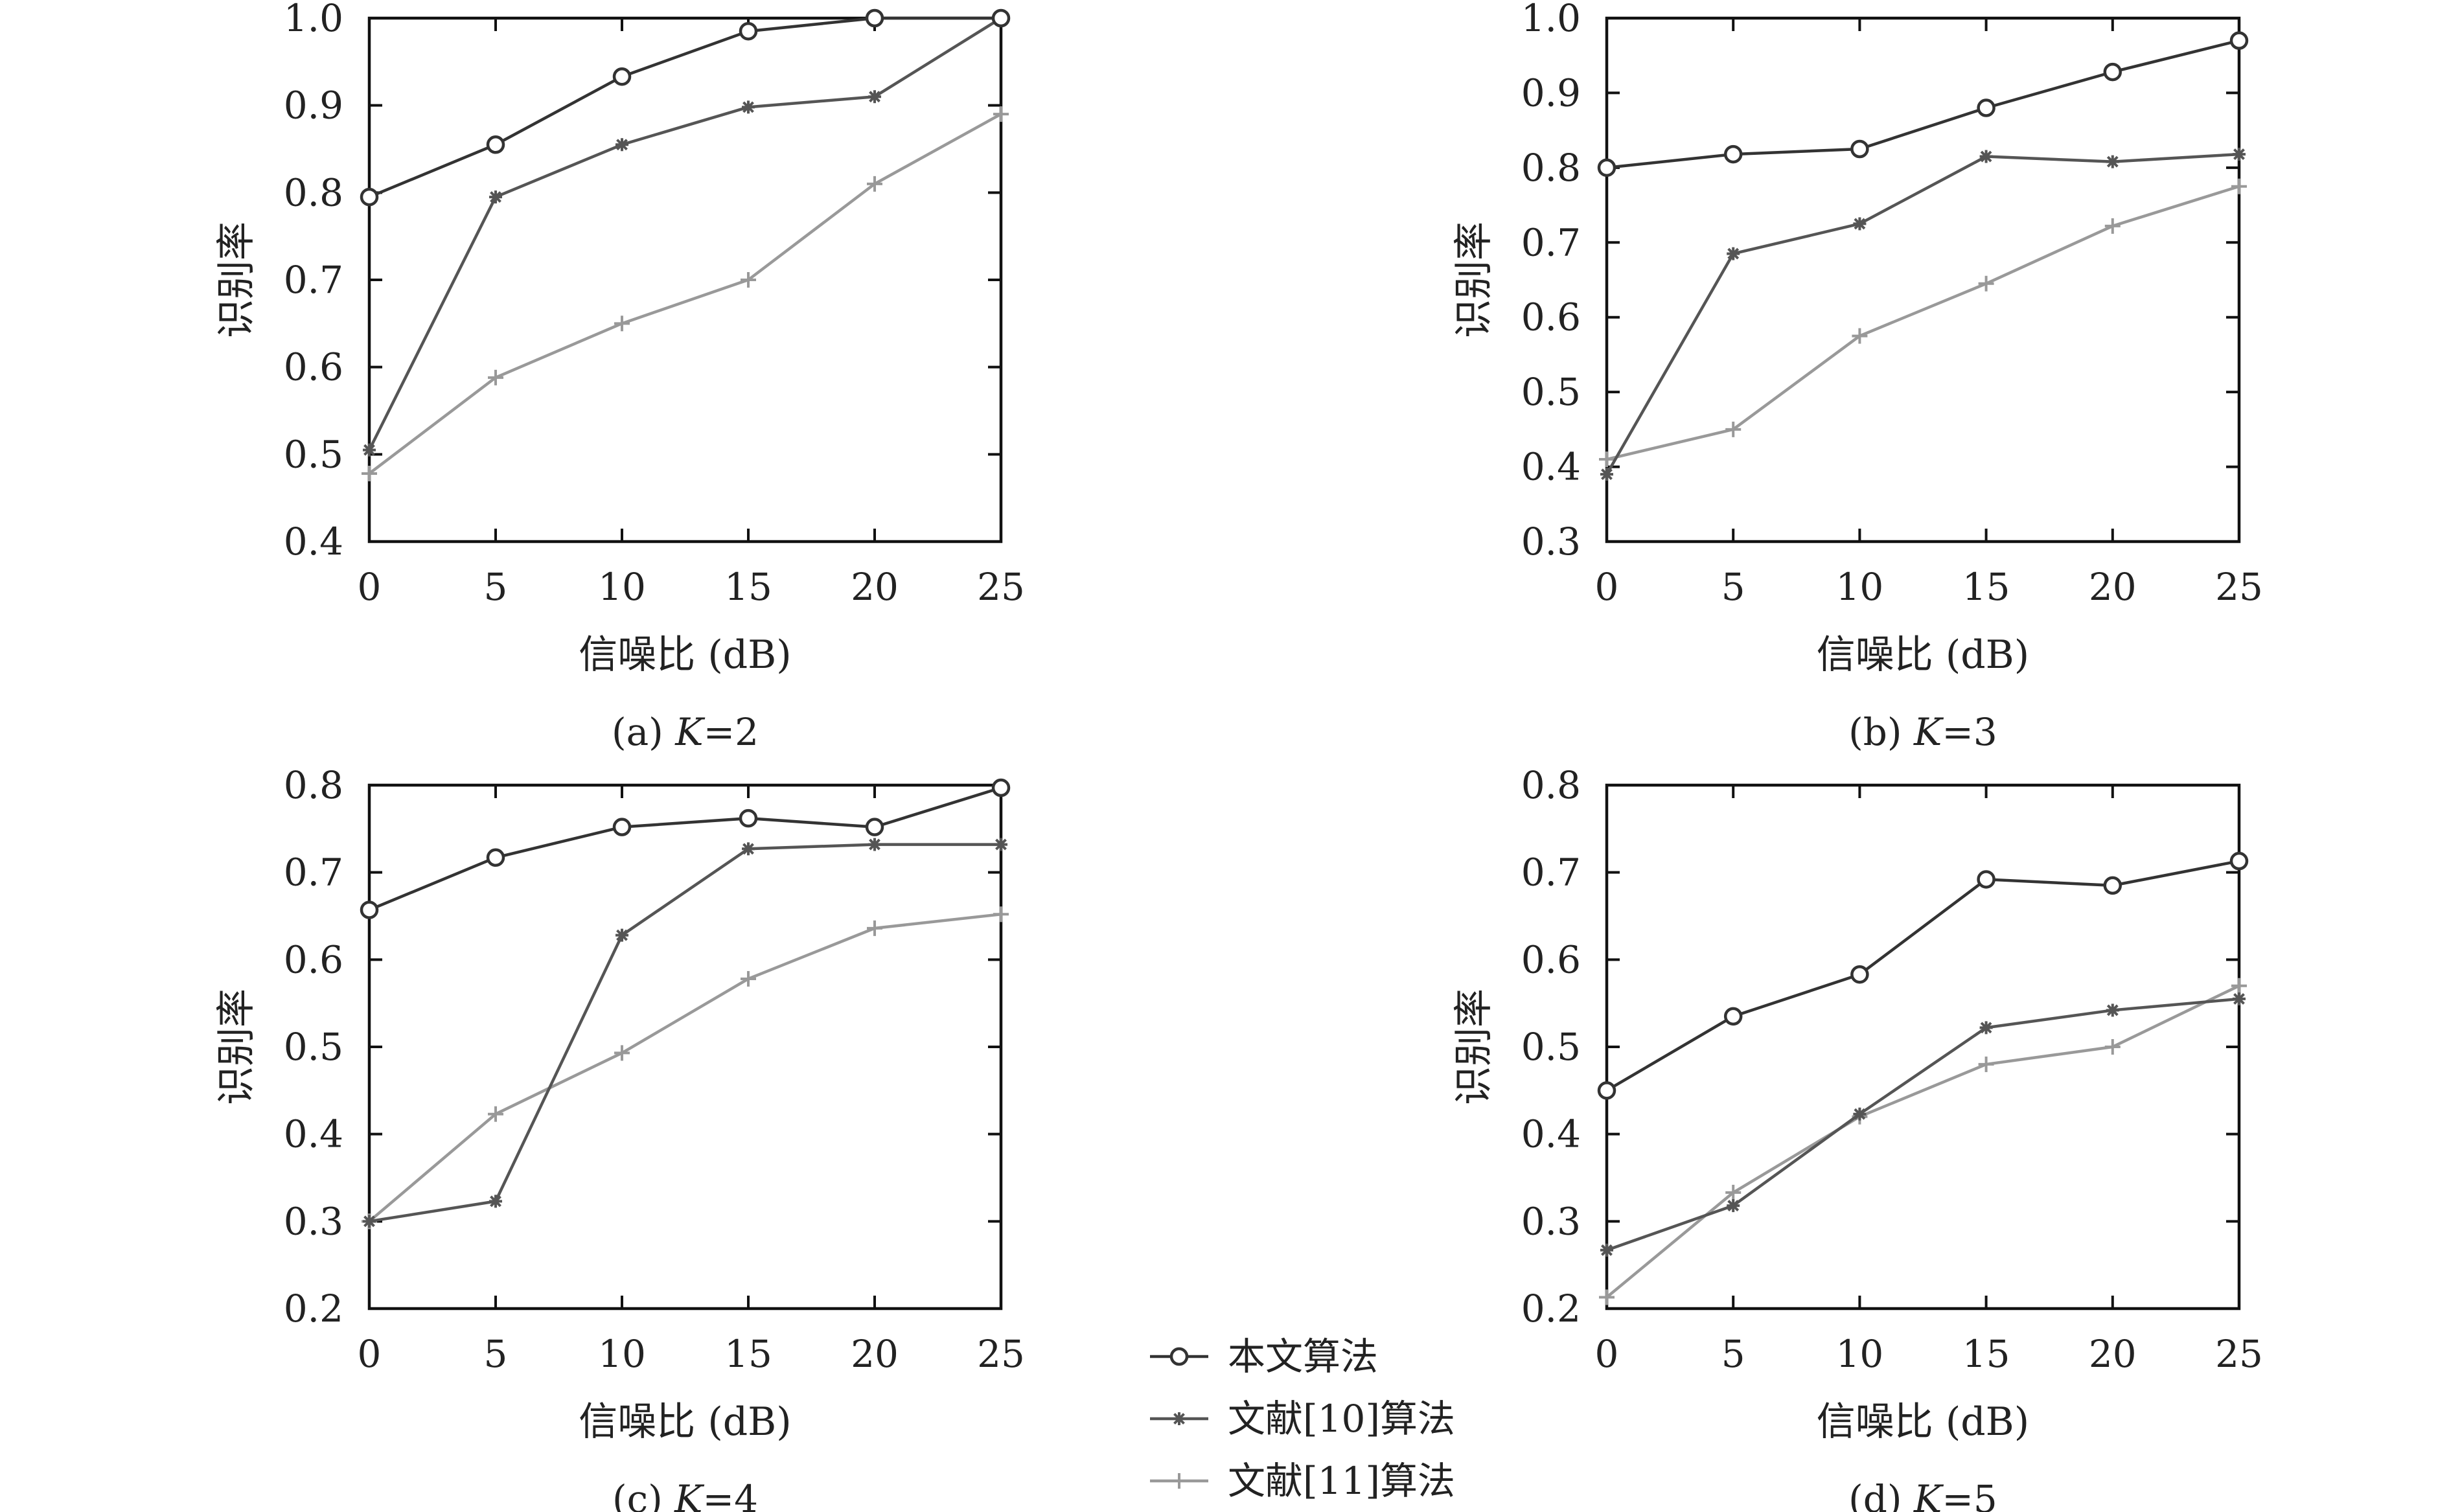 The height and width of the screenshot is (1512, 2449). What do you see at coordinates (1303, 1356) in the screenshot?
I see `legend-label: 本文算法` at bounding box center [1303, 1356].